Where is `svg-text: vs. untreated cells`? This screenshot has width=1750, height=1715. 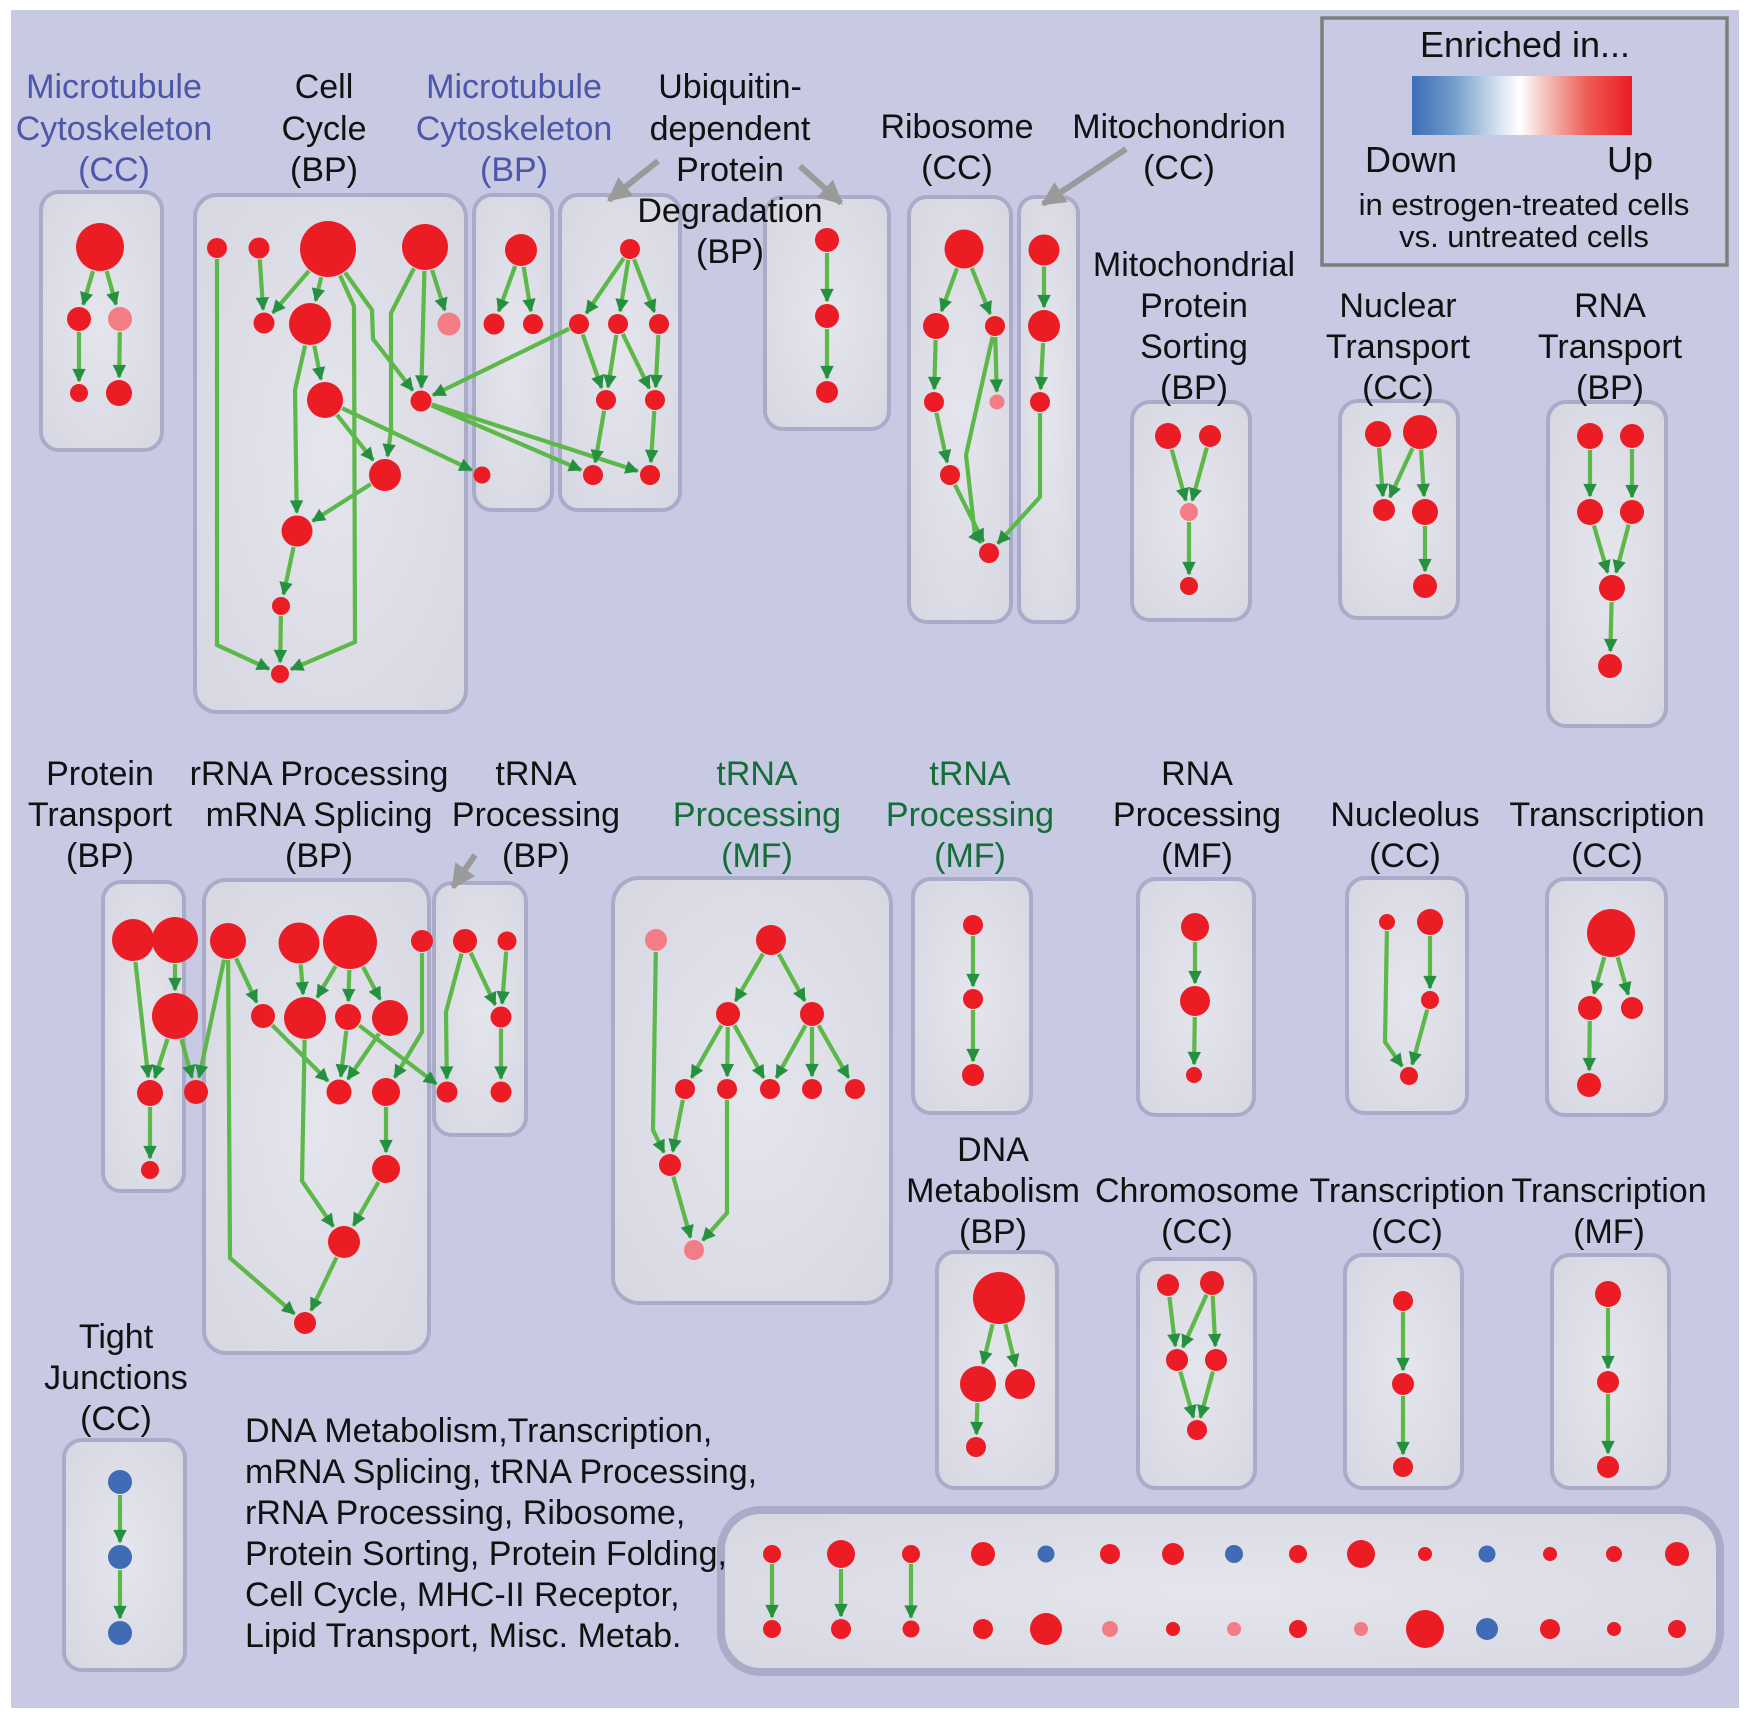
svg-text: vs. untreated cells is located at coordinates (1524, 236).